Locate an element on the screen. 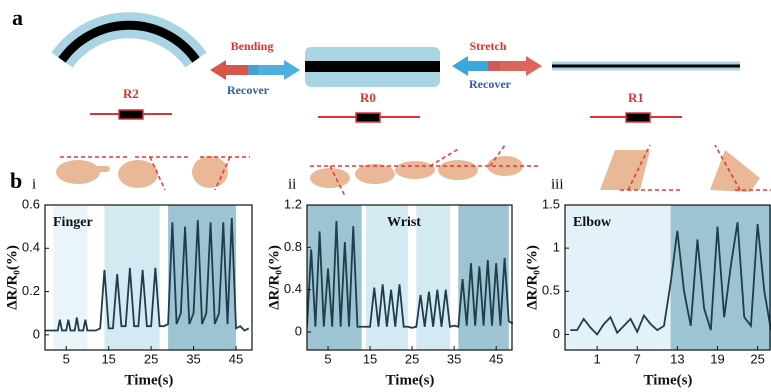 The image size is (771, 392). y-tick-label: 1 is located at coordinates (556, 247).